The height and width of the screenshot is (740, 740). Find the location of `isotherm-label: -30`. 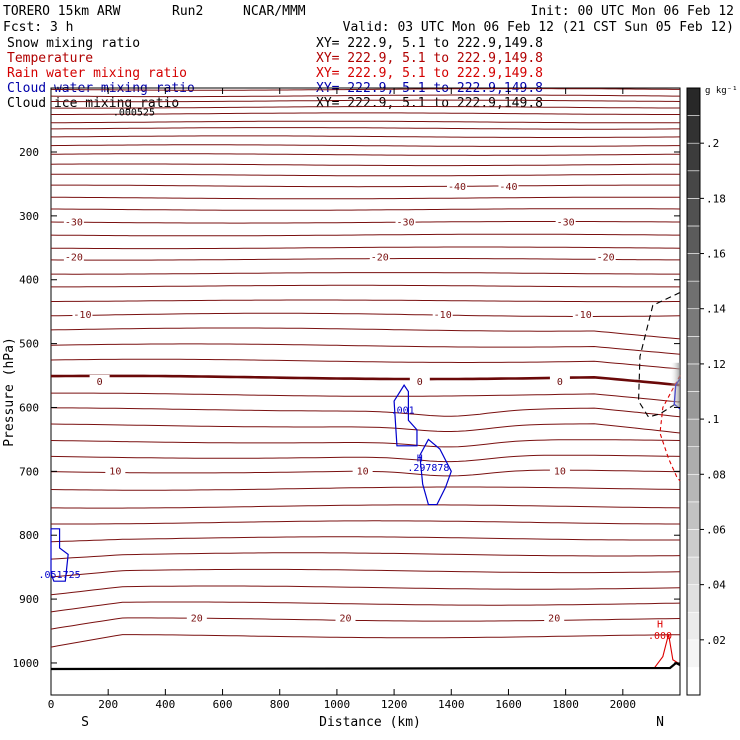

isotherm-label: -30 is located at coordinates (405, 222).